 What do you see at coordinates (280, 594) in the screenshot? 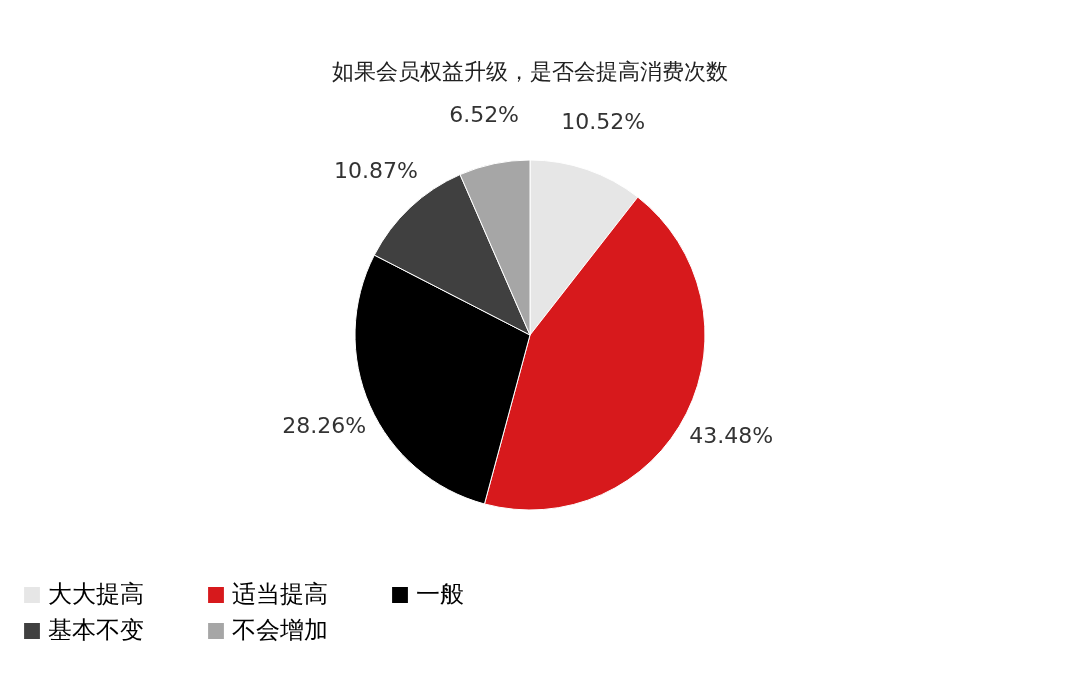
I see `legend-label: 适当提高` at bounding box center [280, 594].